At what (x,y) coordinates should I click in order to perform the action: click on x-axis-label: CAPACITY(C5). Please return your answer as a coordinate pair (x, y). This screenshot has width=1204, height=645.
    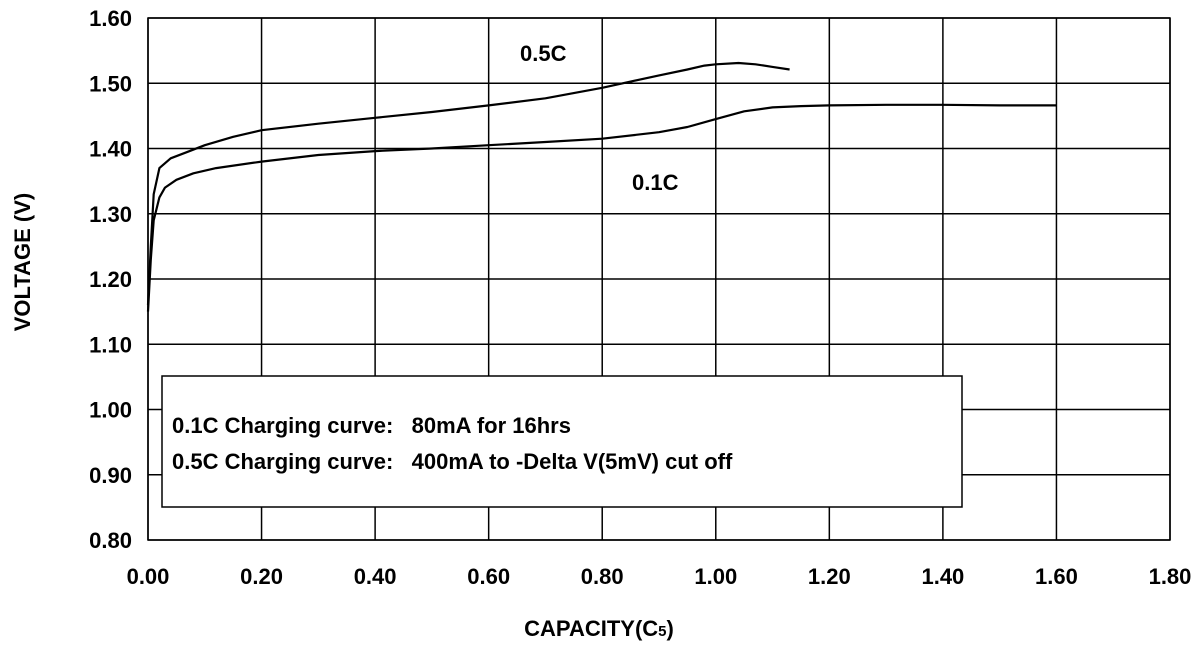
    Looking at the image, I should click on (599, 628).